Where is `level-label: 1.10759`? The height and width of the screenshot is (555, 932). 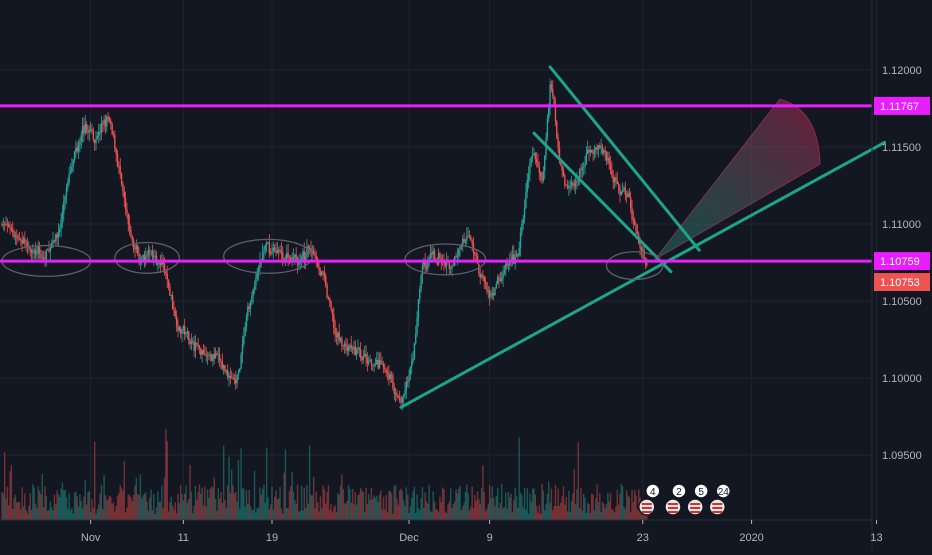 level-label: 1.10759 is located at coordinates (900, 262).